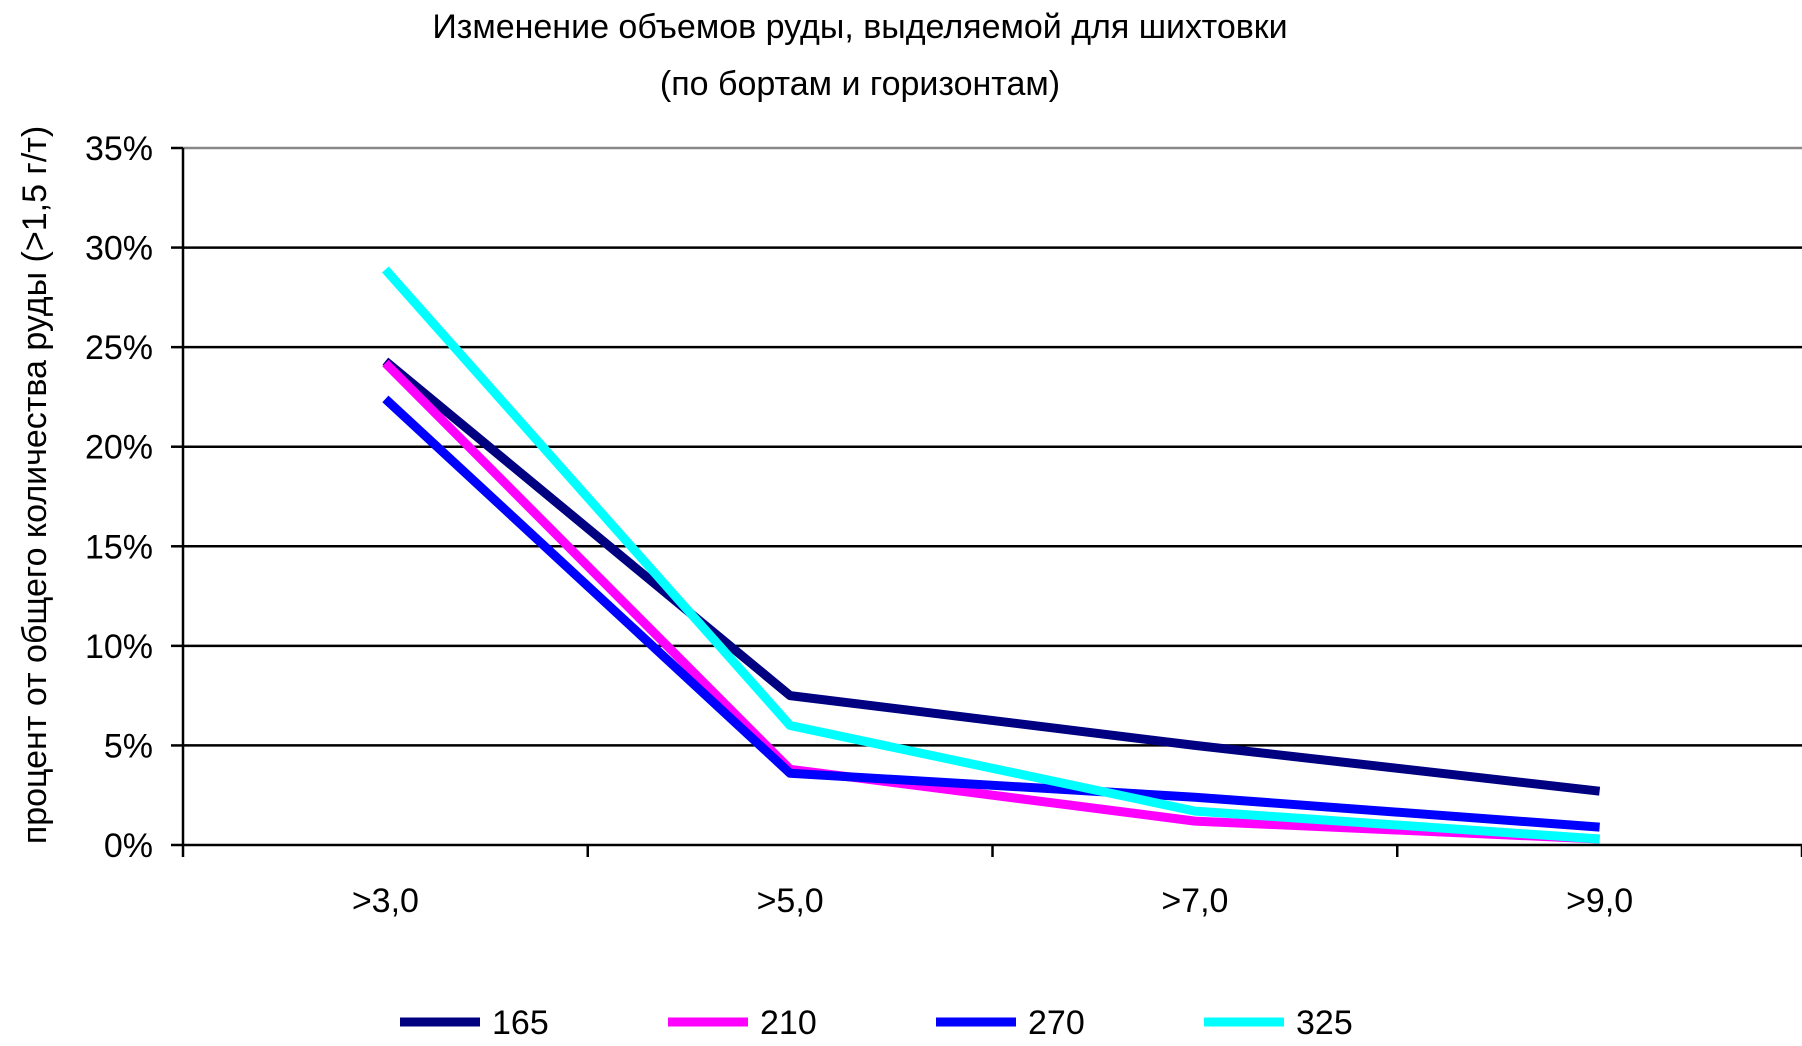 The height and width of the screenshot is (1046, 1802). I want to click on legend-item-210: 210, so click(742, 1023).